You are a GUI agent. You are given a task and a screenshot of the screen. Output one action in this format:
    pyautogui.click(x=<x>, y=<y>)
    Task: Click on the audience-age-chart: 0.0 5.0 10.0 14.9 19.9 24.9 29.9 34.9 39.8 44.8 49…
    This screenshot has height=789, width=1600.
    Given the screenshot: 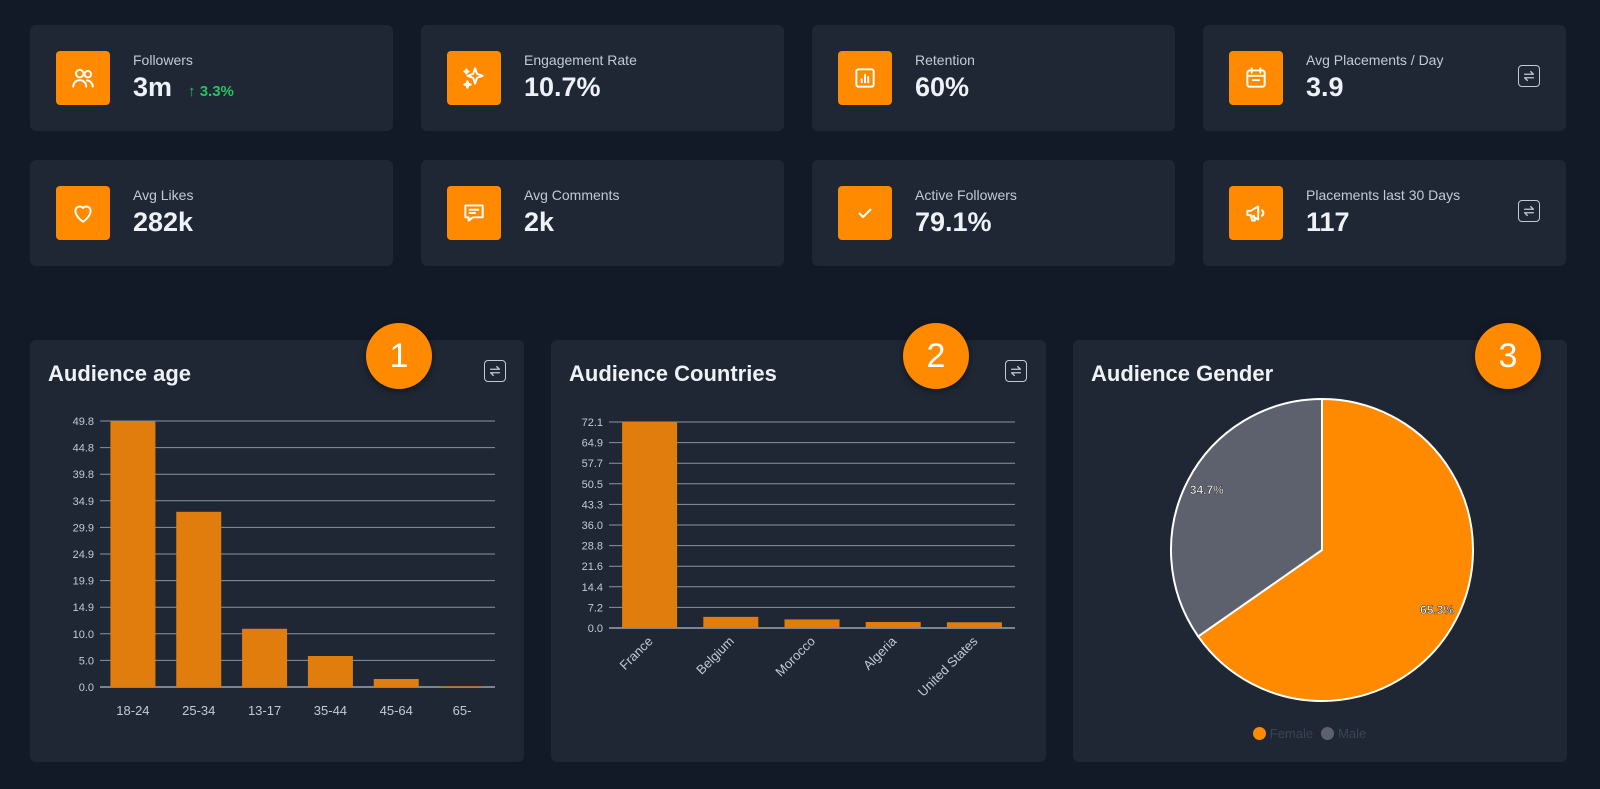 What is the action you would take?
    pyautogui.click(x=284, y=567)
    